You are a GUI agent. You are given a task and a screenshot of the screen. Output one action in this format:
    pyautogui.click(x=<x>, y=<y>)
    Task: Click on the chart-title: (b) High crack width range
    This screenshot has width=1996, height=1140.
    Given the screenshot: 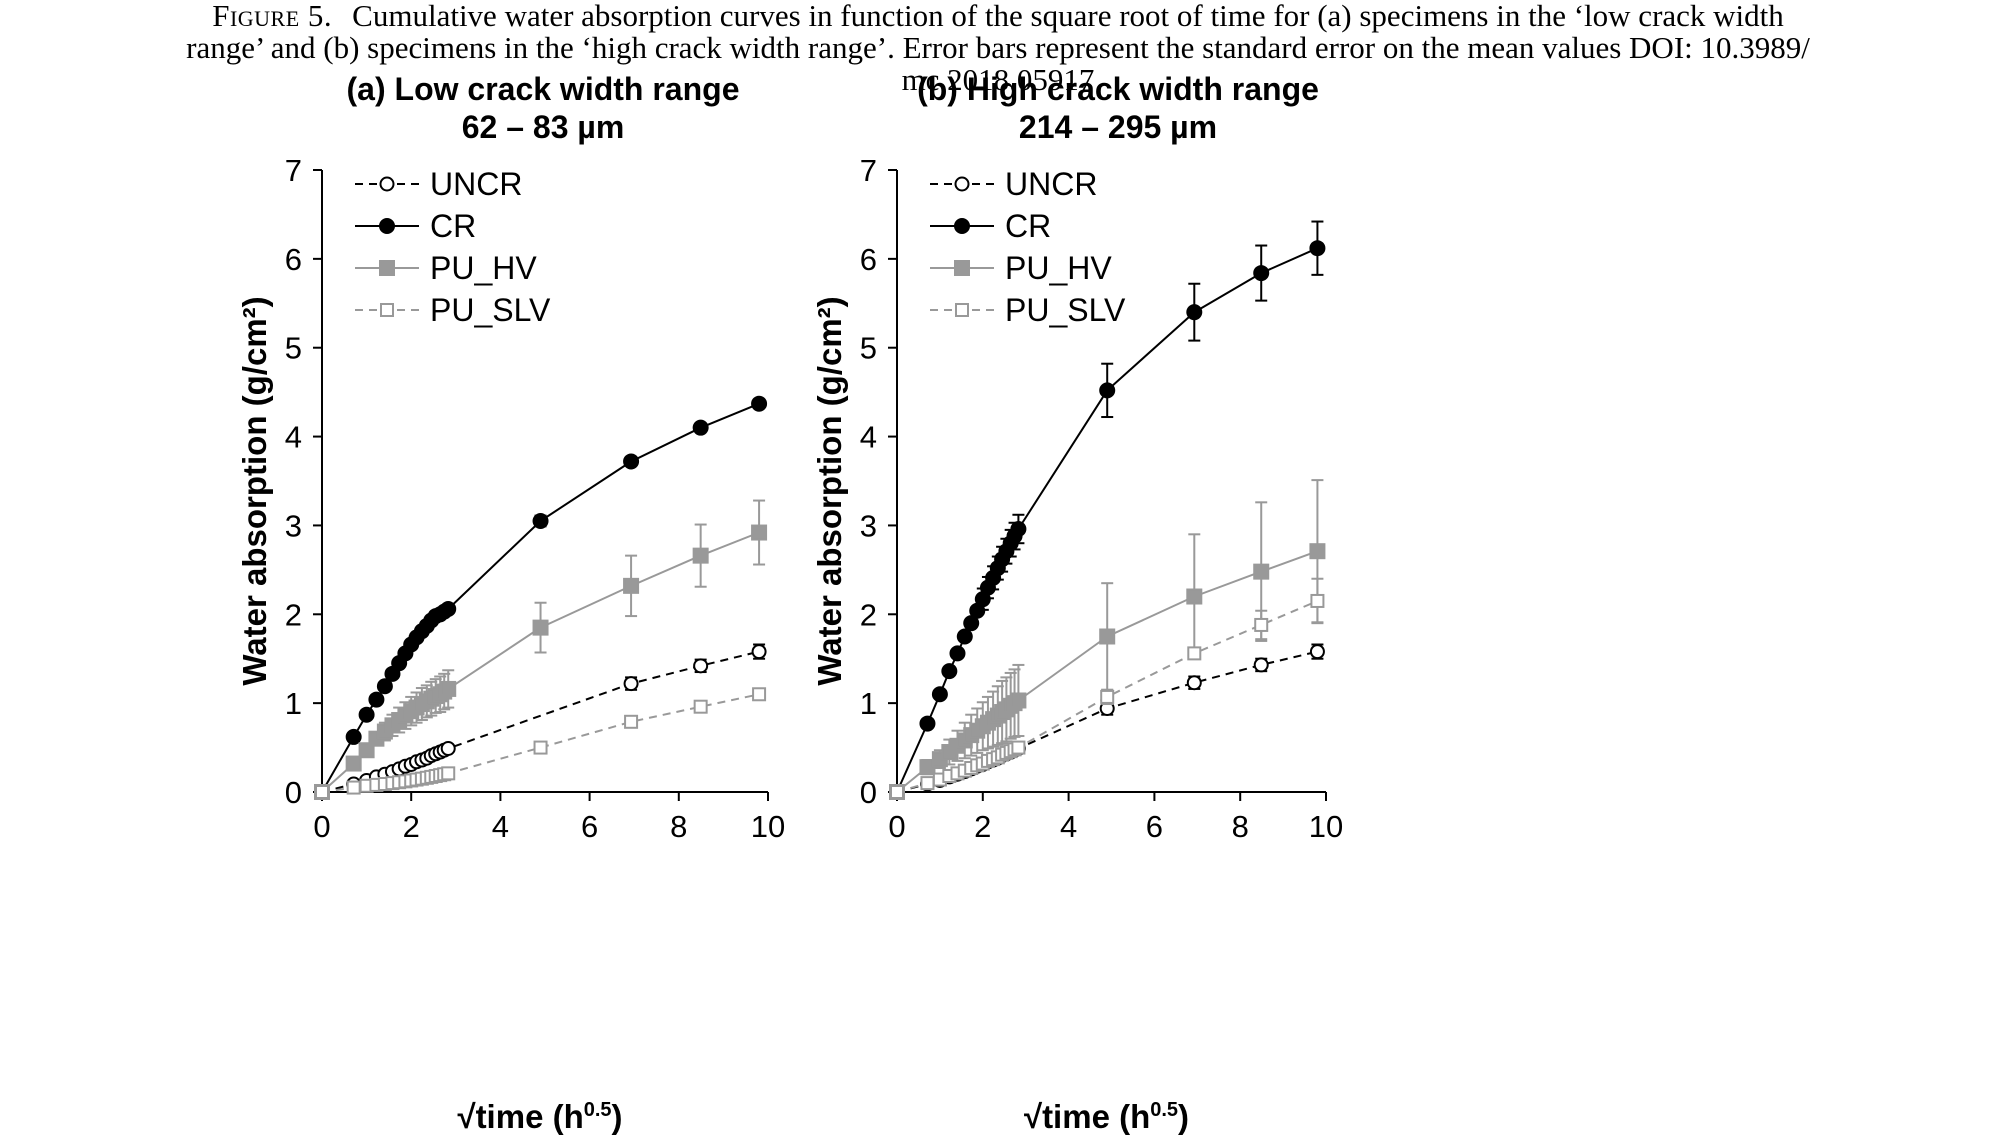 What is the action you would take?
    pyautogui.click(x=1118, y=89)
    